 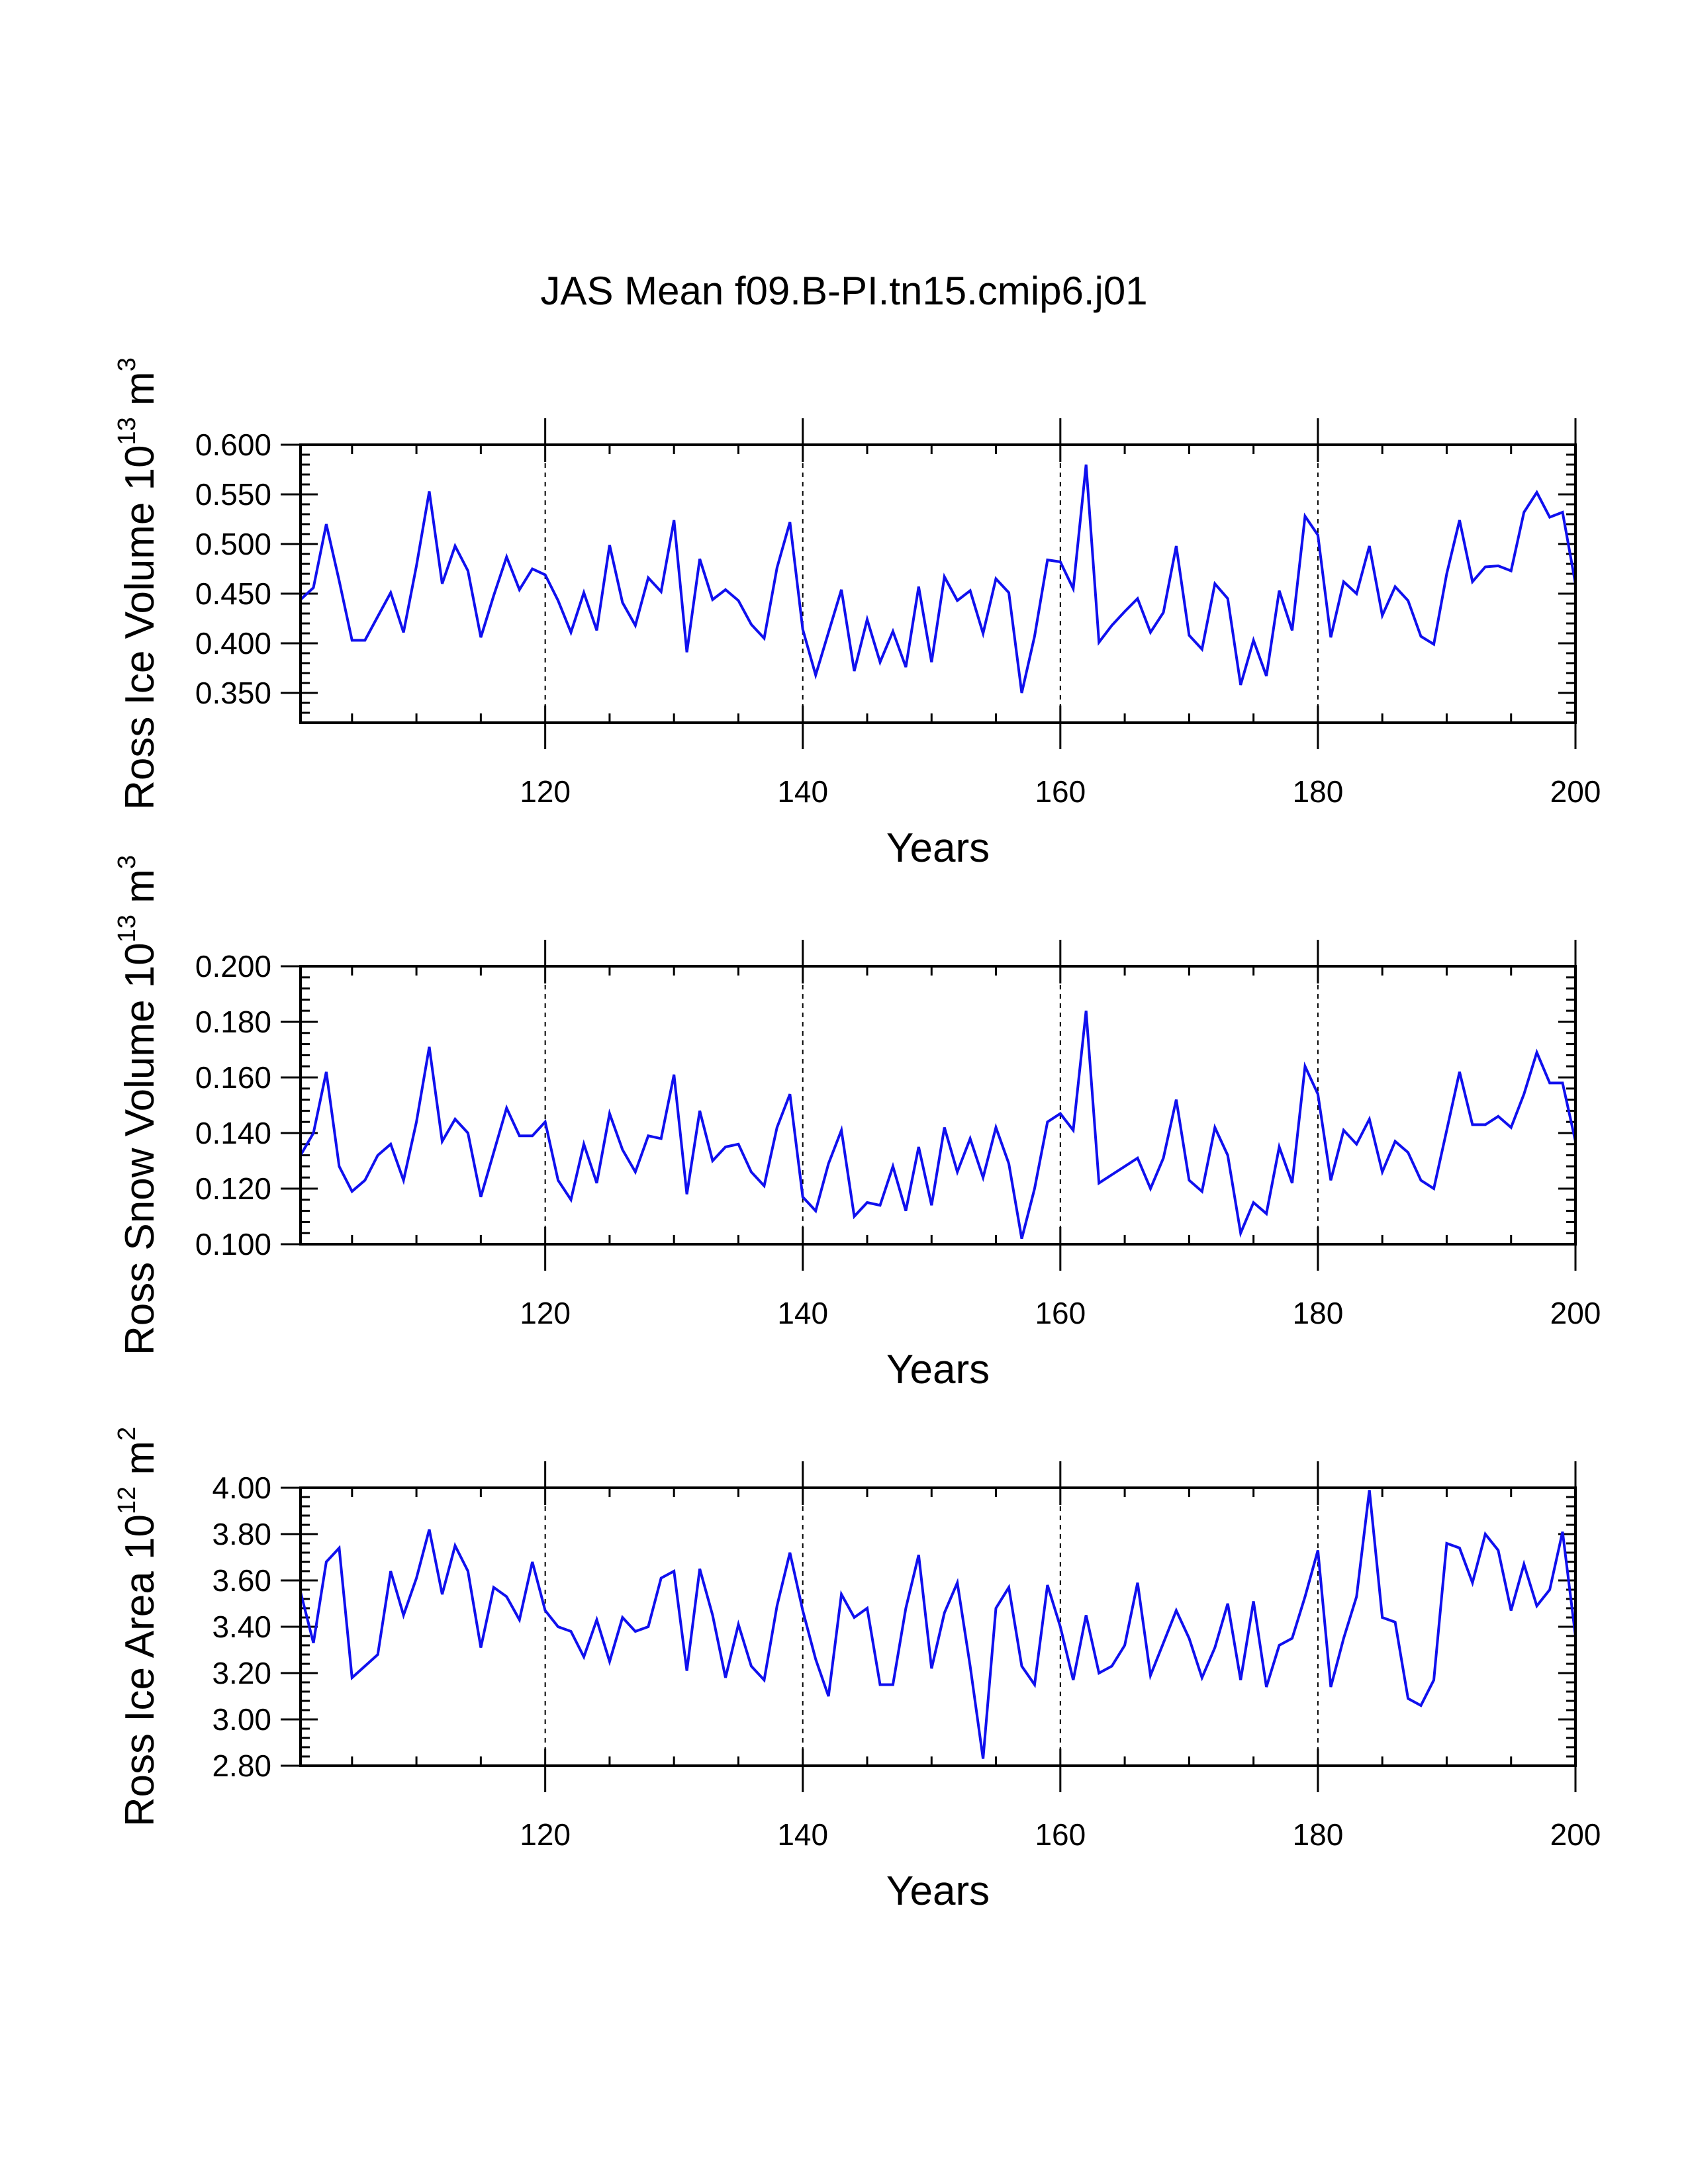 I want to click on y-axis-label-text: Ross Ice Area 10, so click(x=140, y=1670).